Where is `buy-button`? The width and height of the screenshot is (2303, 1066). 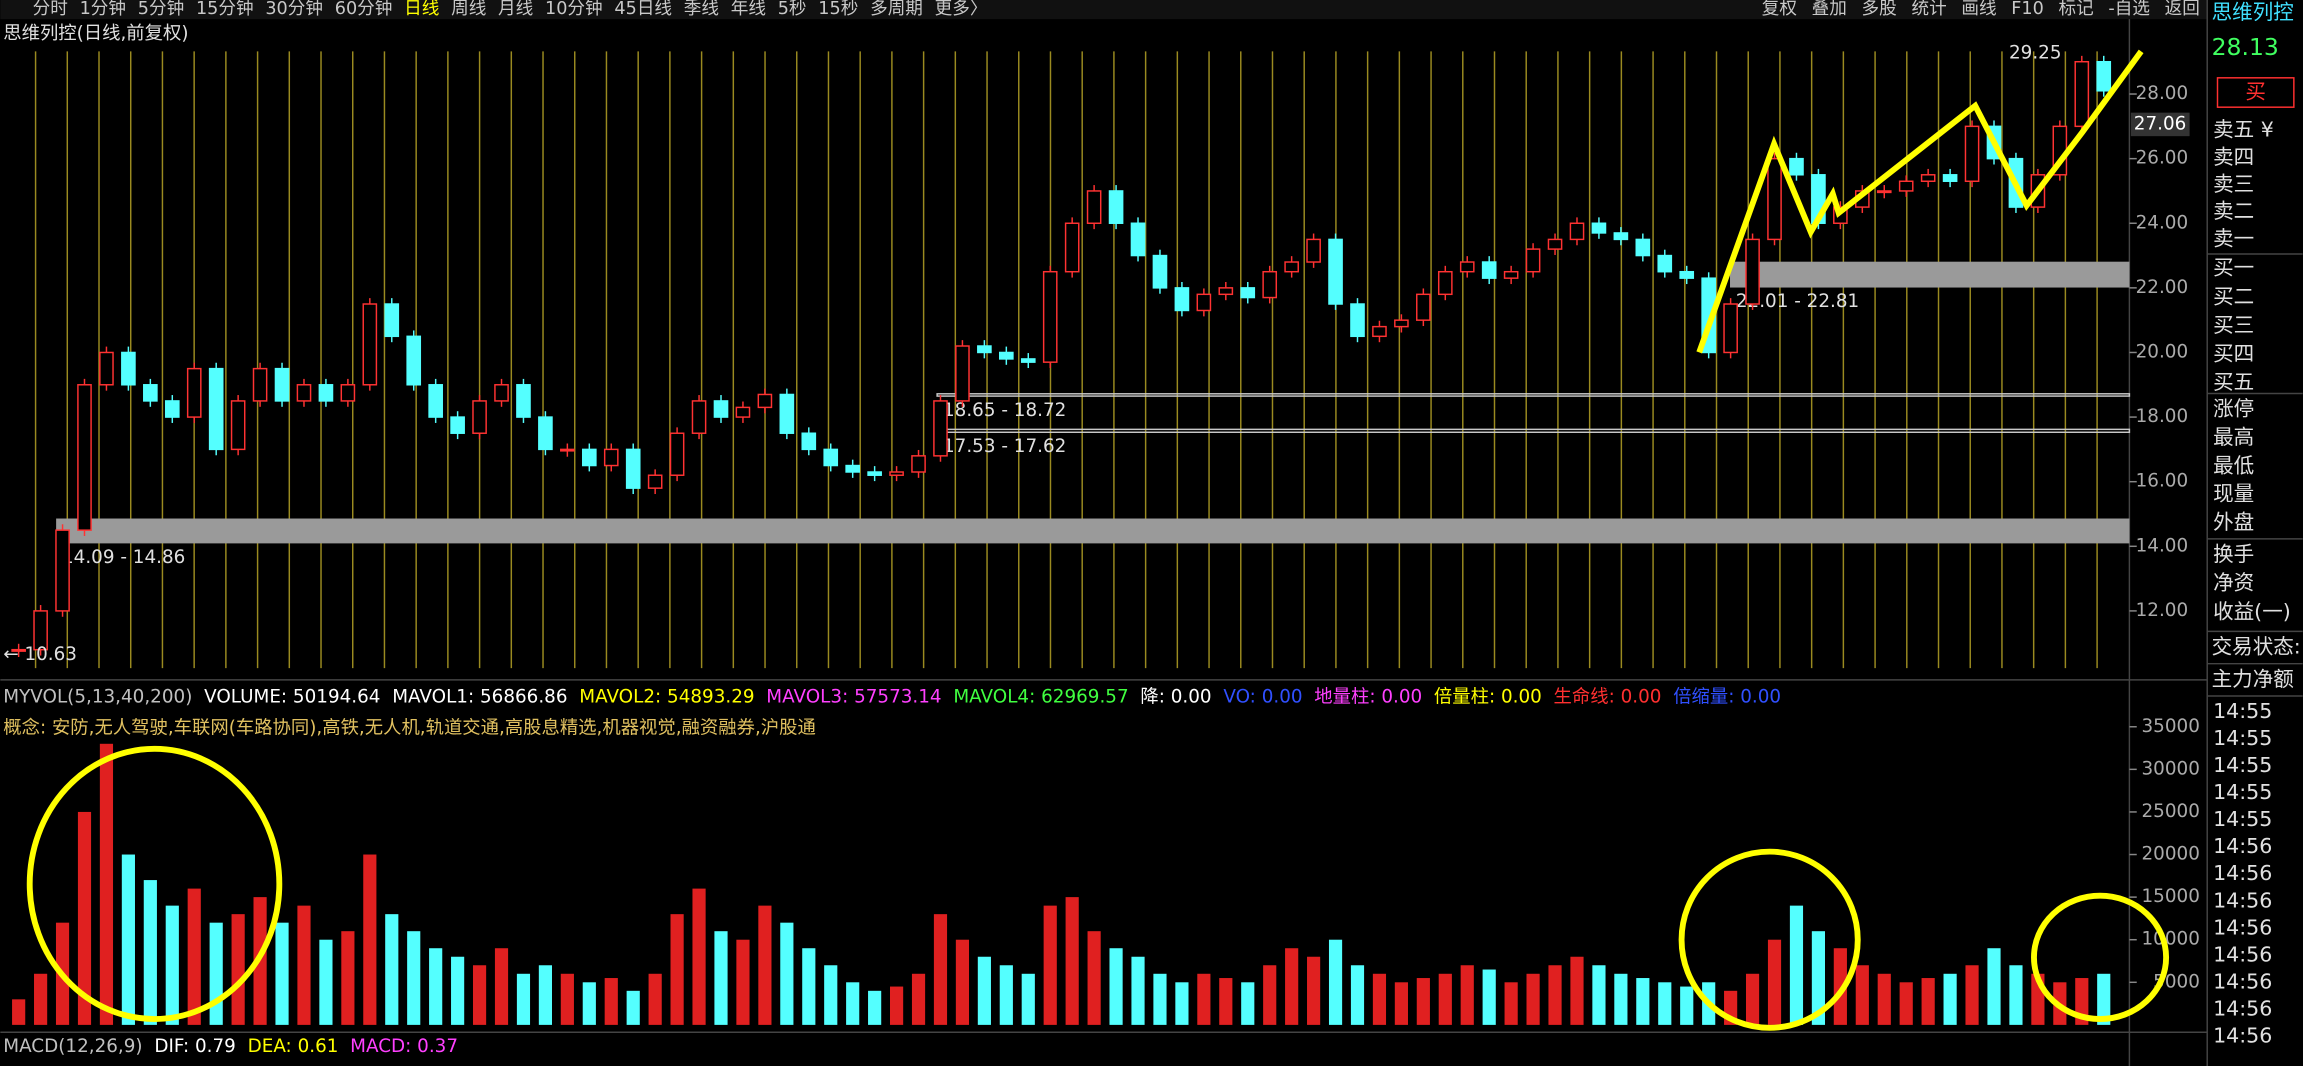 buy-button is located at coordinates (2255, 92).